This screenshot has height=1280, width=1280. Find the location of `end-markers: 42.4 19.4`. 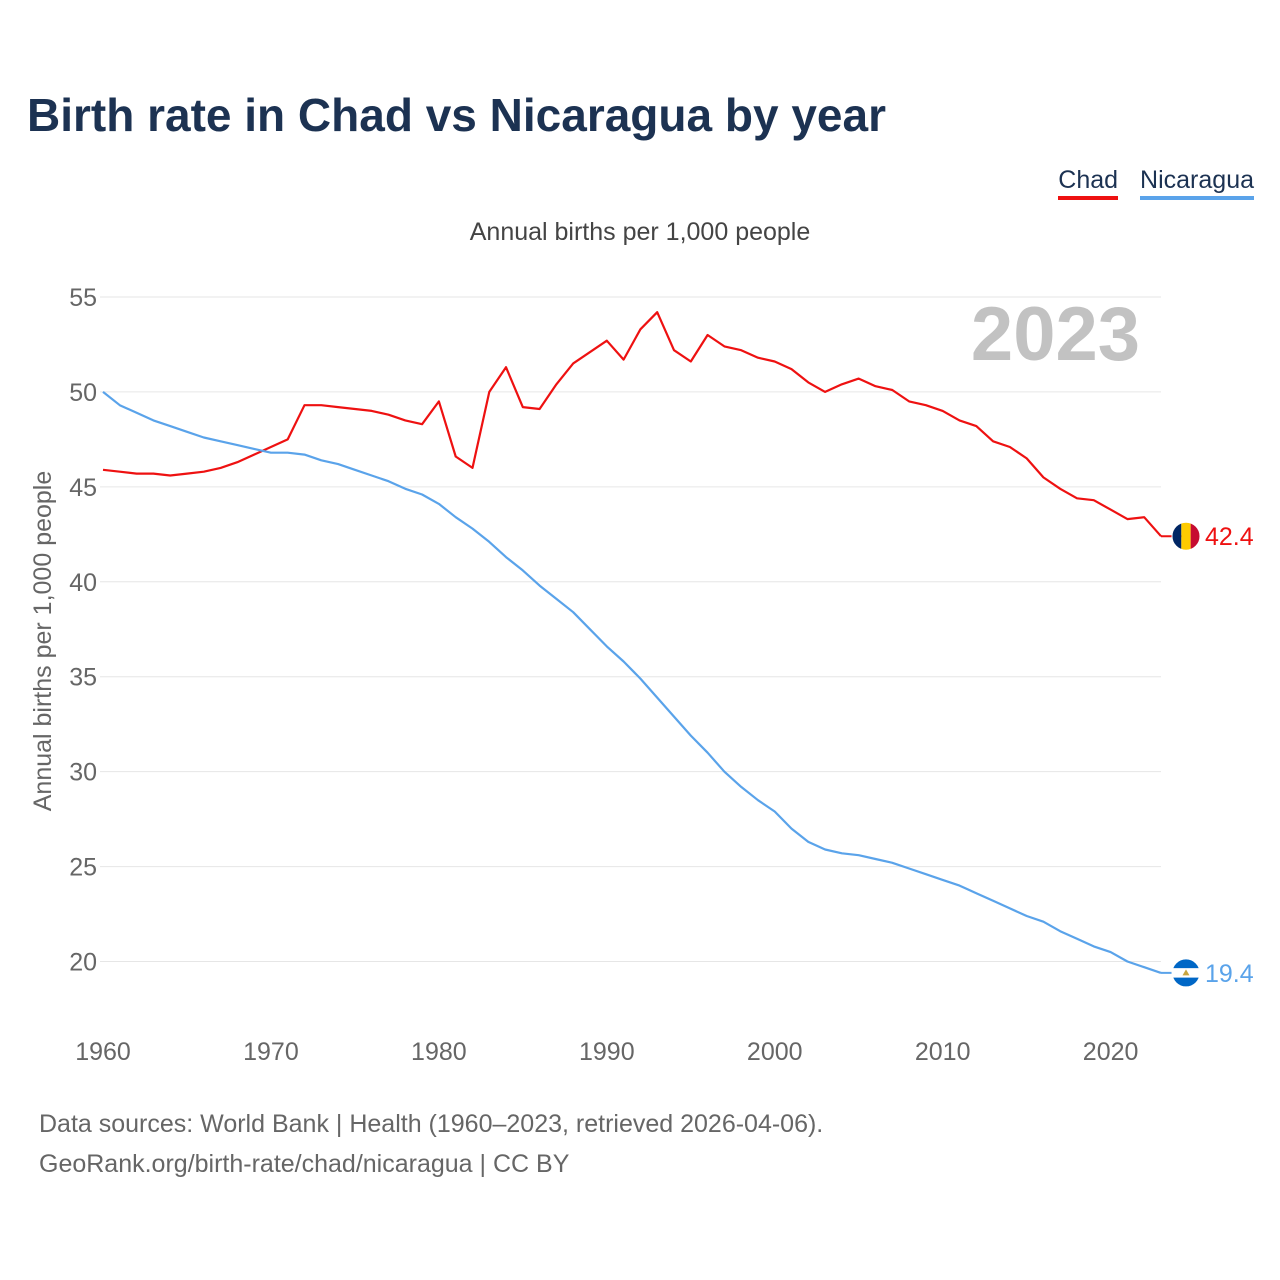

end-markers: 42.4 19.4 is located at coordinates (1207, 754).